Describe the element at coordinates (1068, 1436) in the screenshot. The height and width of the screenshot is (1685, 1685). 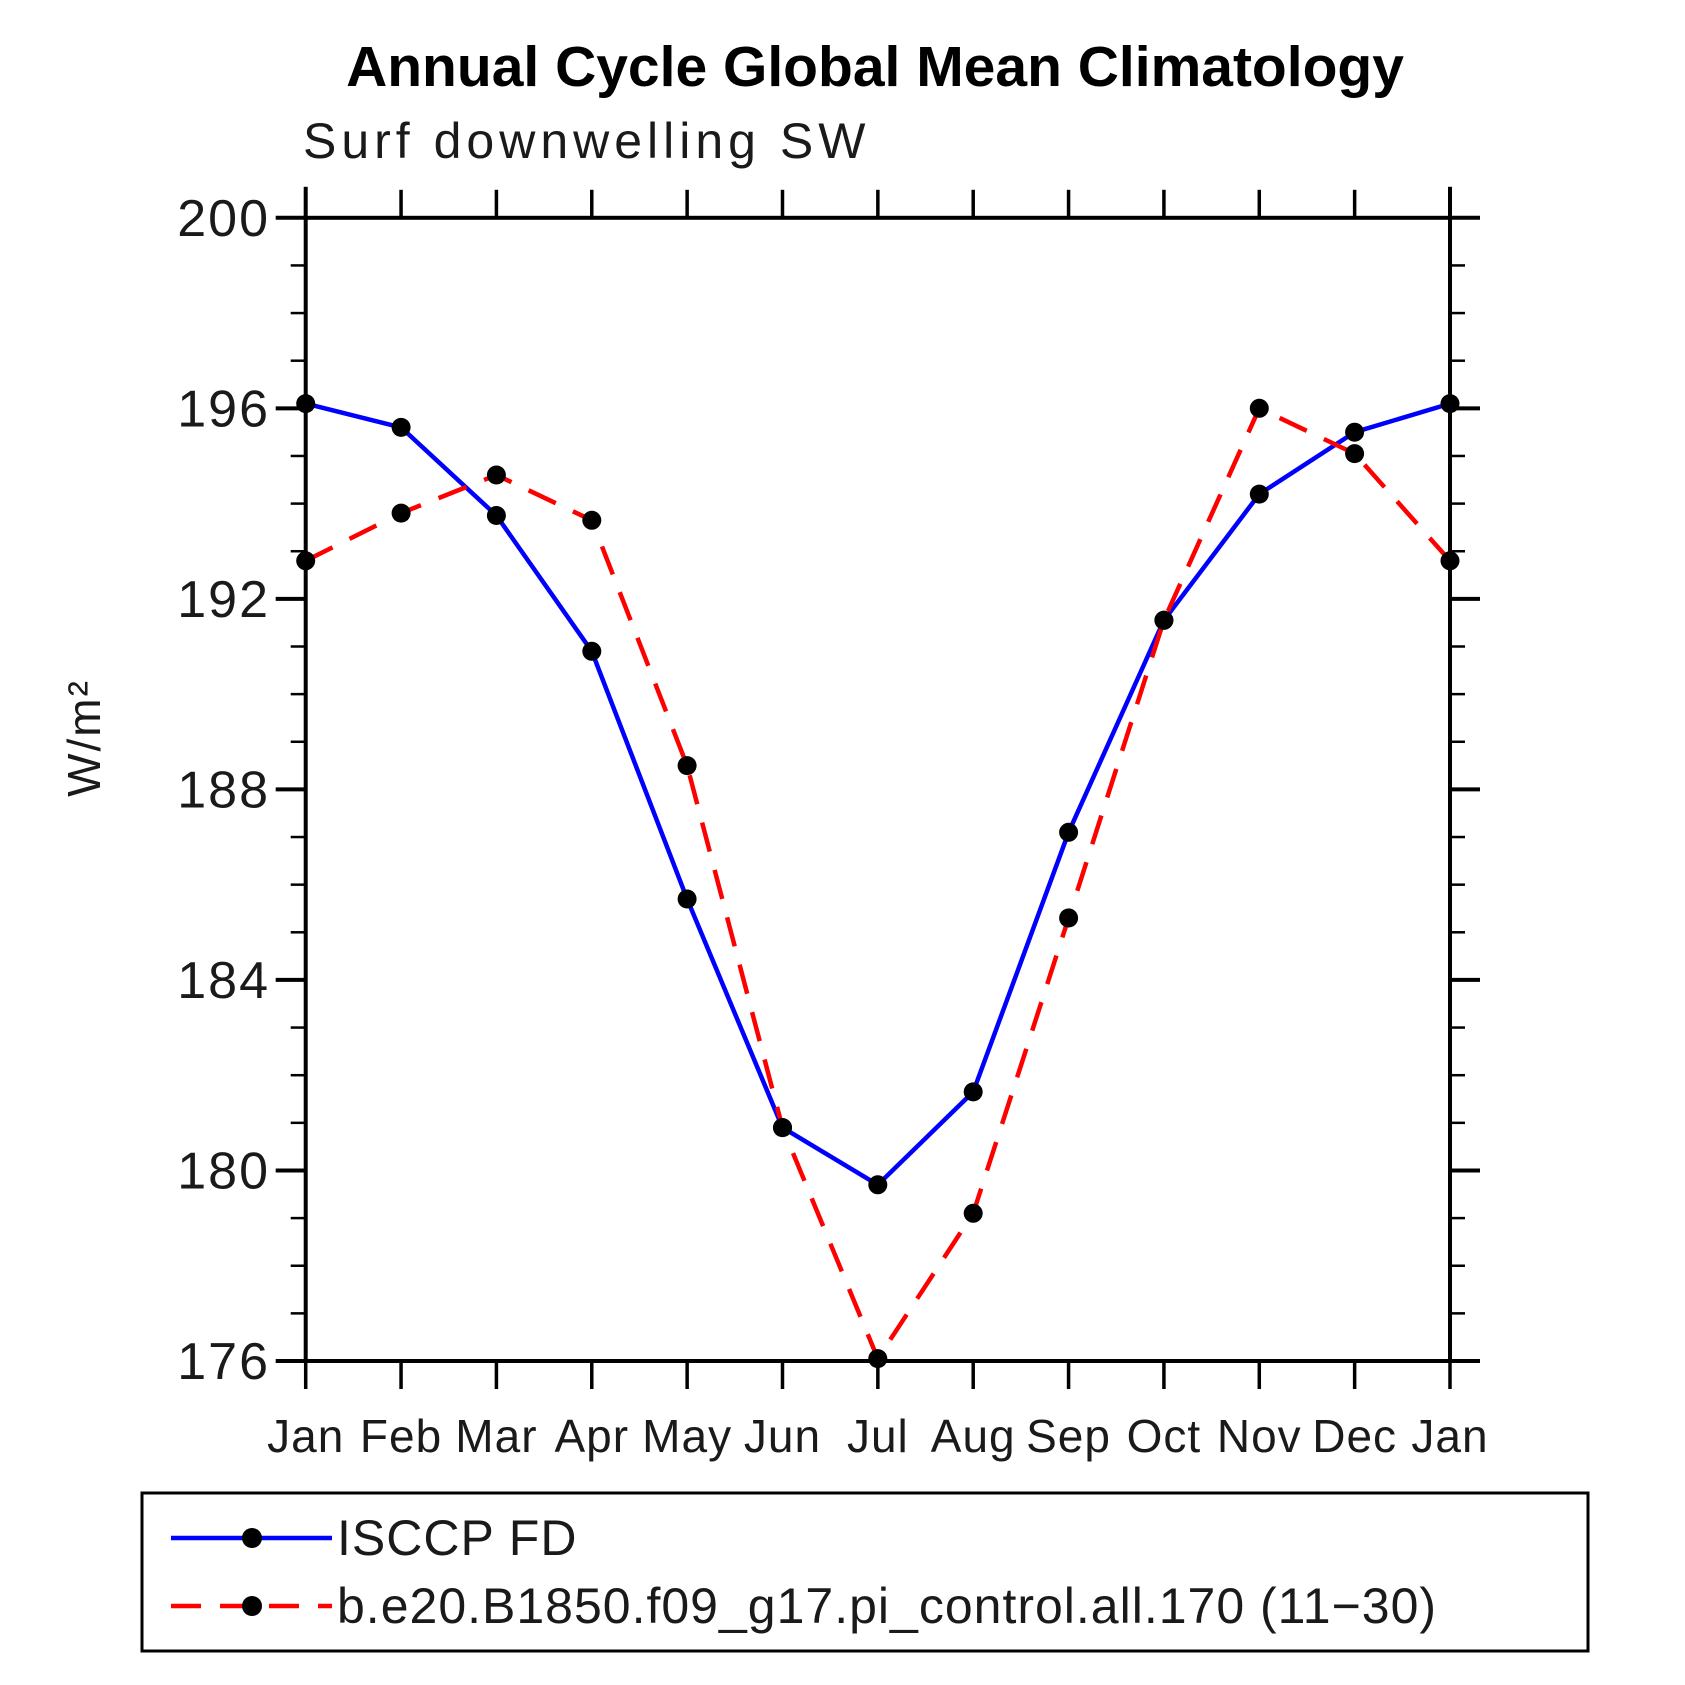
I see `x-axis-tick-label: Sep` at that location.